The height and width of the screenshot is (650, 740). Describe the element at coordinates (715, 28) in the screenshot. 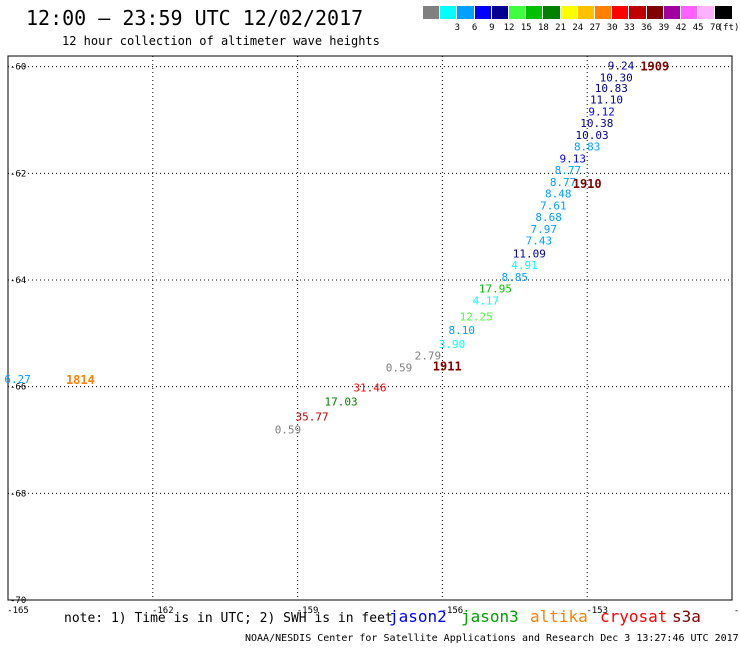

I see `scale-label: 70` at that location.